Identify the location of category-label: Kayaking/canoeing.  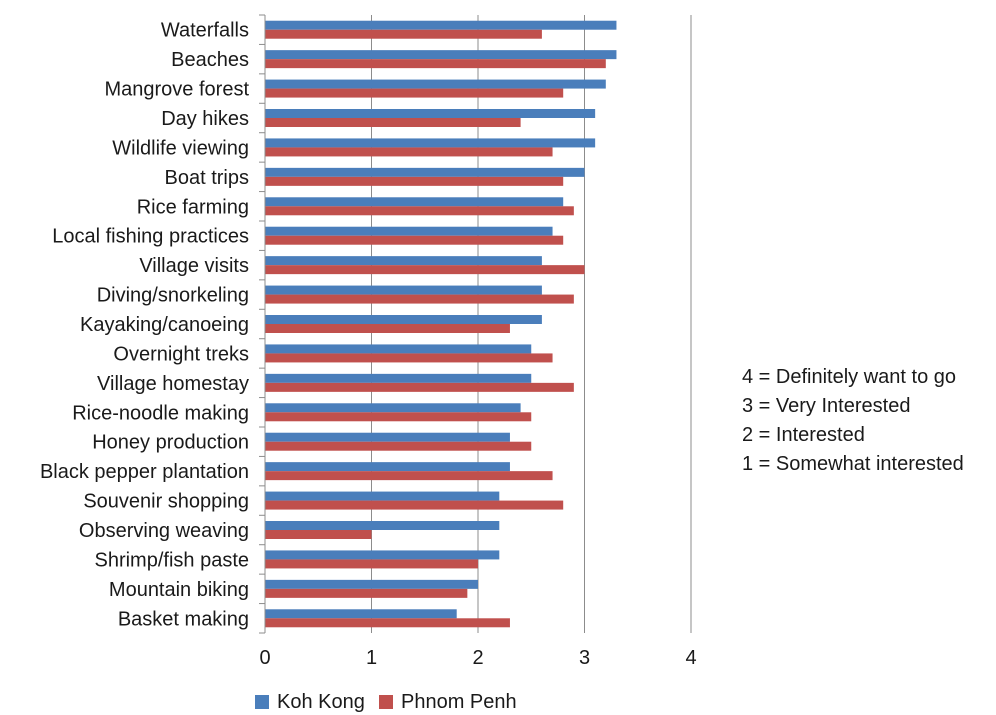
(164, 325).